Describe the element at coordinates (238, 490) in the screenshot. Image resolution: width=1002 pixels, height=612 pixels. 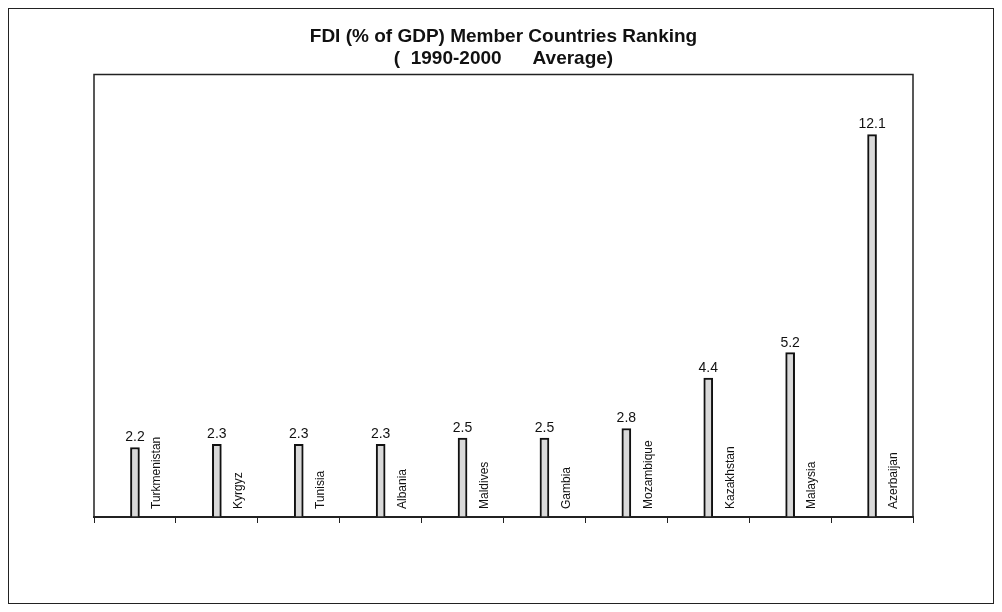
I see `x-tick-label: Kyrgyz` at that location.